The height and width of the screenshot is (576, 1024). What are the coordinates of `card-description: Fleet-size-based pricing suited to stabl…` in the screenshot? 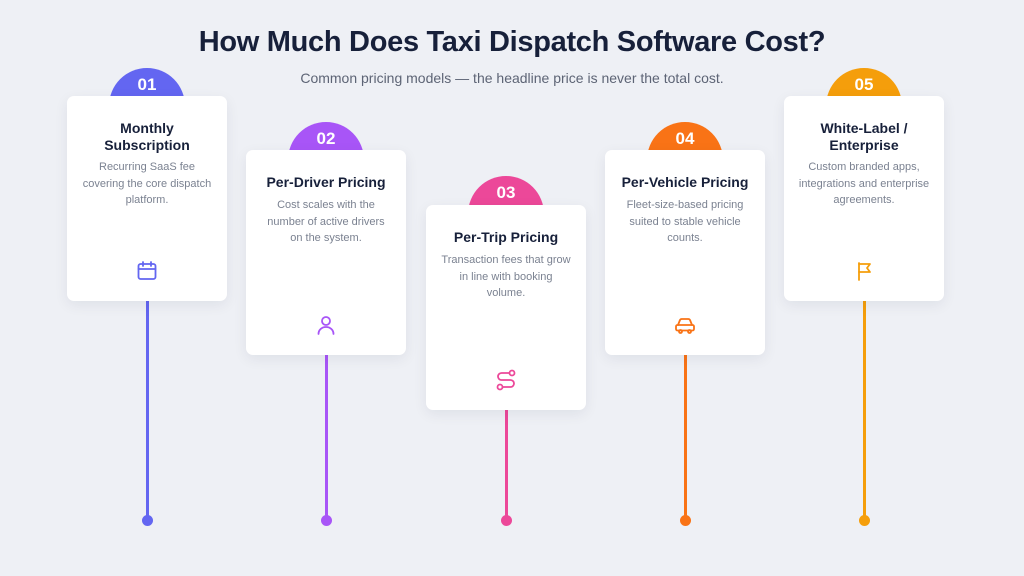 It's located at (685, 222).